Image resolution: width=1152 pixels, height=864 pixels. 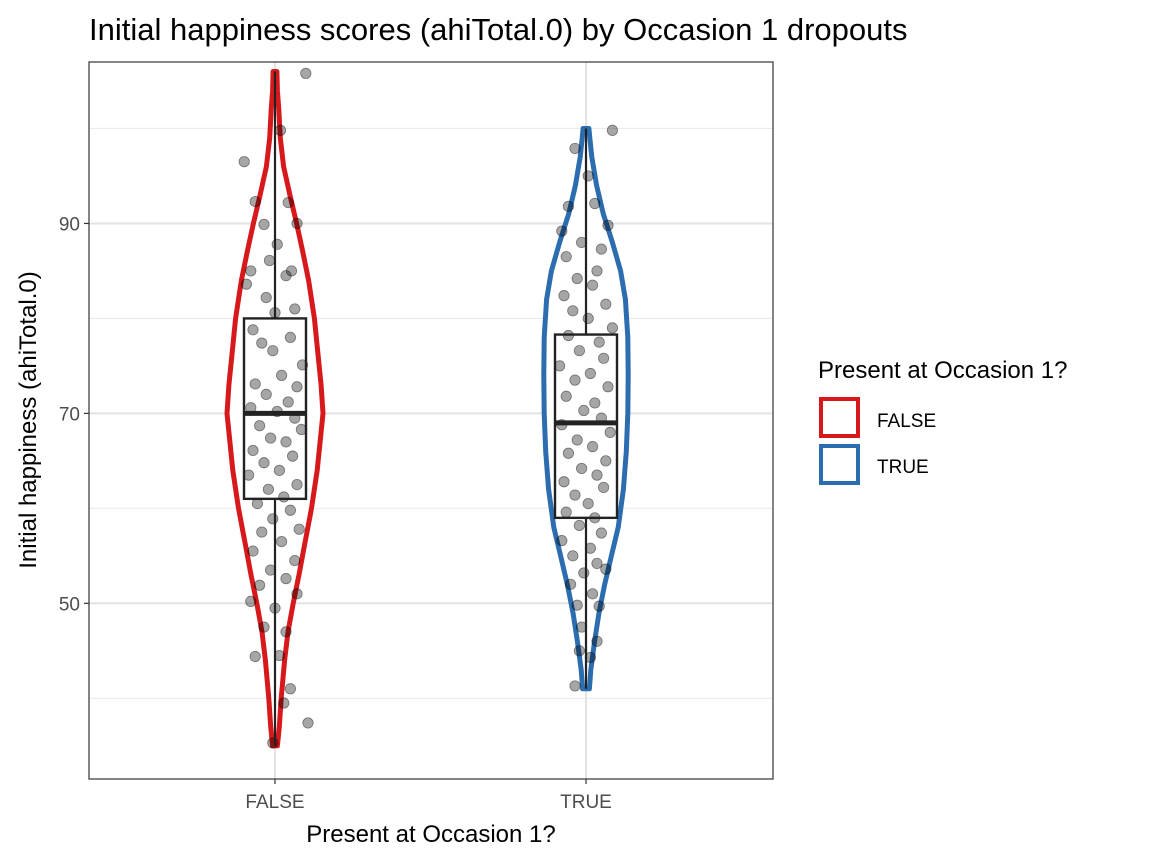 I want to click on x-axis: FALSE TRUE, so click(x=428, y=796).